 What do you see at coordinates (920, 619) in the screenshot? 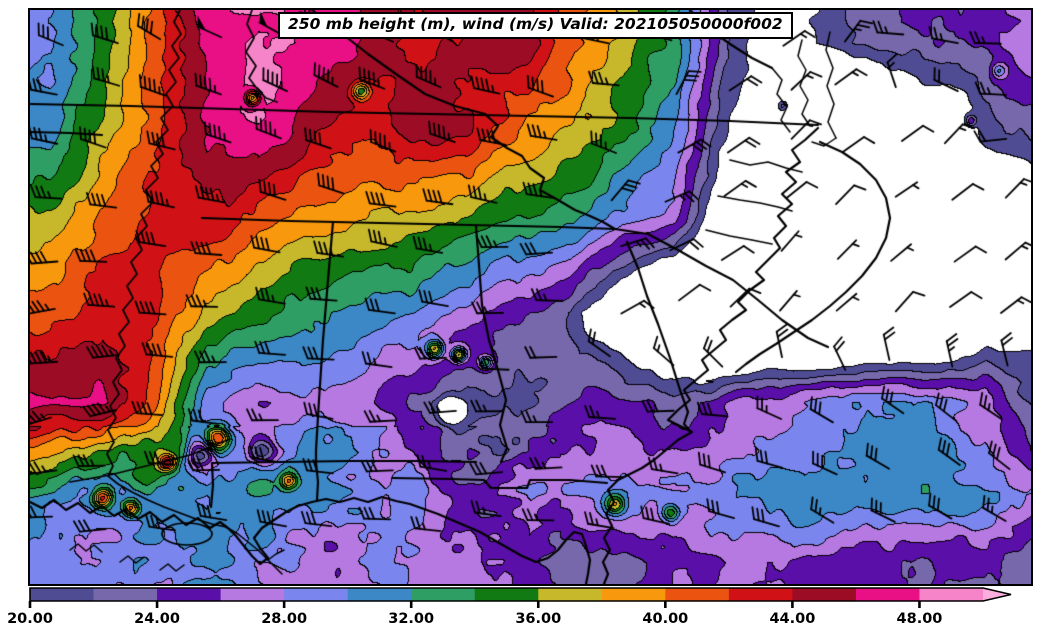
I see `colorbar-tick-label: 48.00` at bounding box center [920, 619].